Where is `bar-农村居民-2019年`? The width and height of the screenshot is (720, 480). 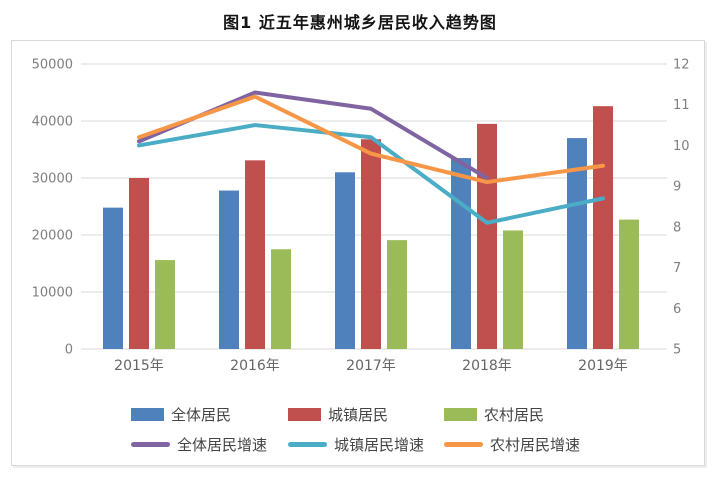
bar-农村居民-2019年 is located at coordinates (629, 284).